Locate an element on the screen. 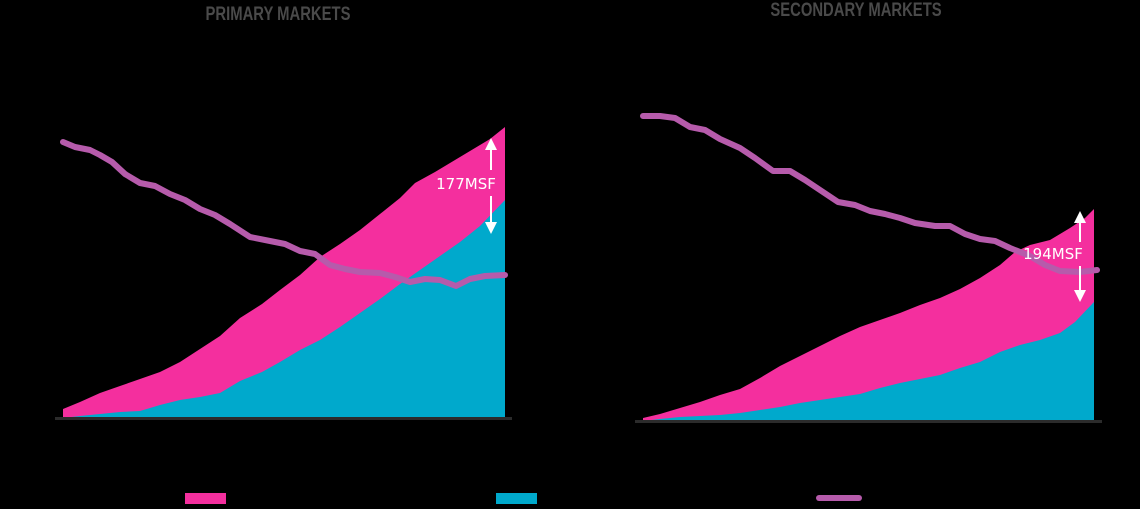  legend-swatch-blue is located at coordinates (516, 498).